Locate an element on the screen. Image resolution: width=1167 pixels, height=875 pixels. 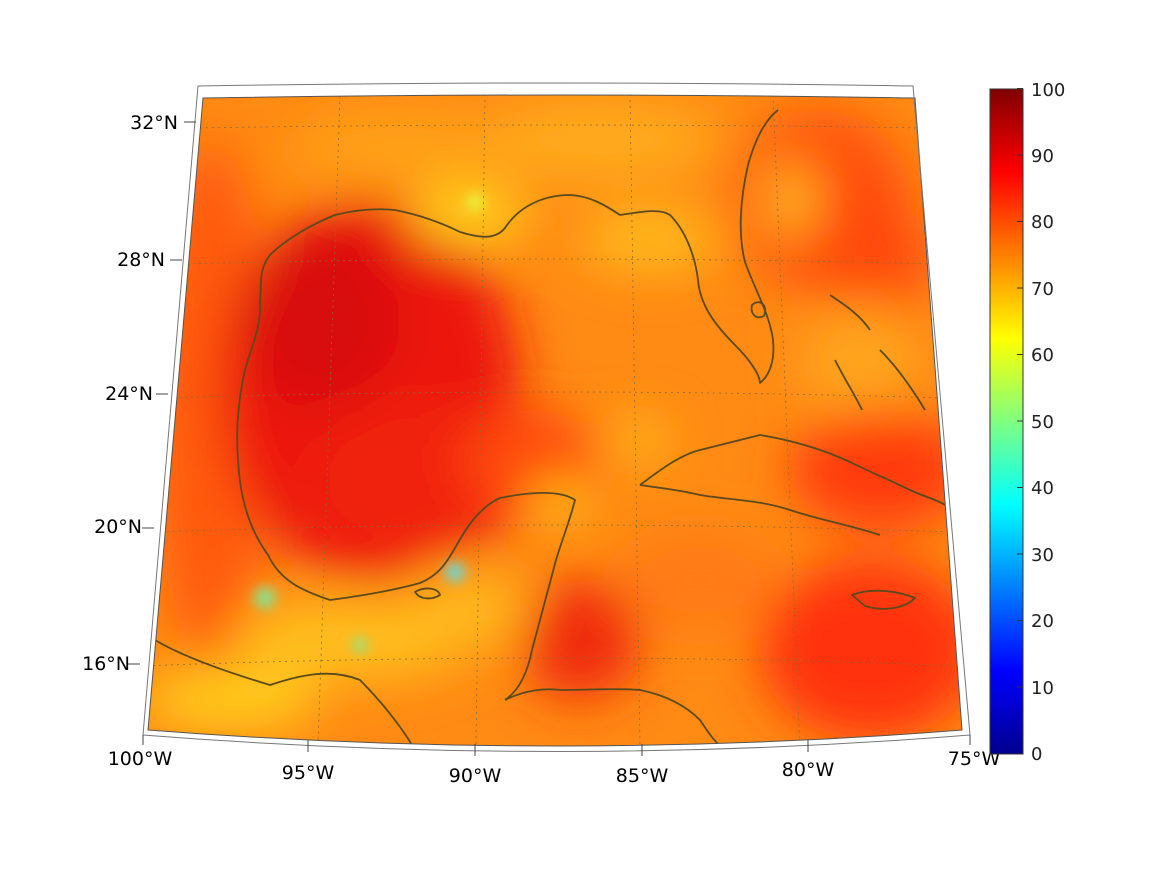
lon-tick-label: 95°W is located at coordinates (308, 773).